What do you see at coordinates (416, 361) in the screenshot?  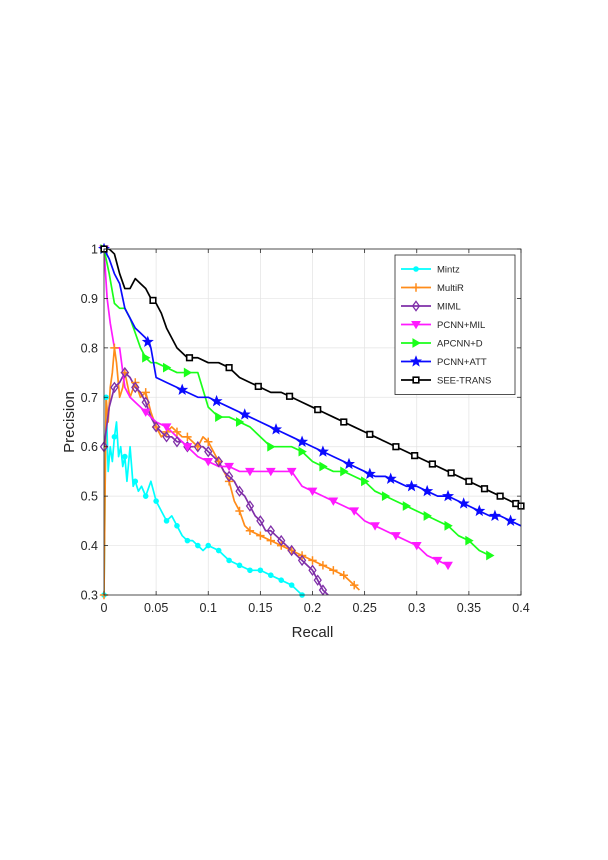 I see `legend-marker-pcnn-att` at bounding box center [416, 361].